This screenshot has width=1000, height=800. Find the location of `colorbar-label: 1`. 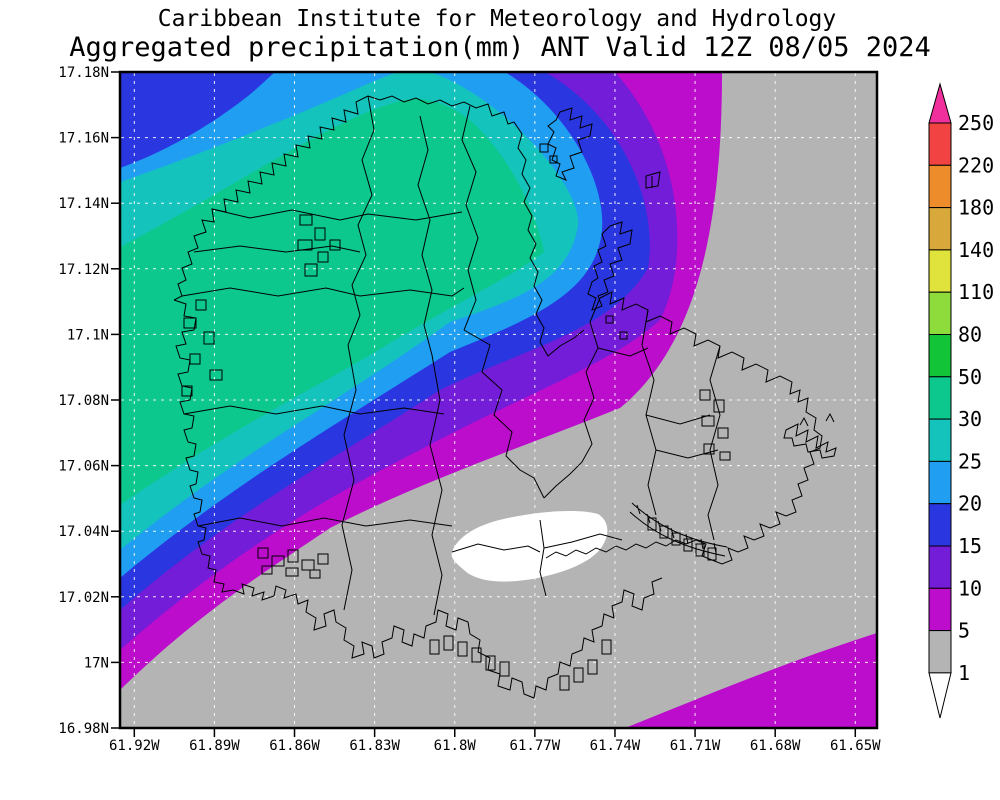

colorbar-label: 1 is located at coordinates (964, 673).